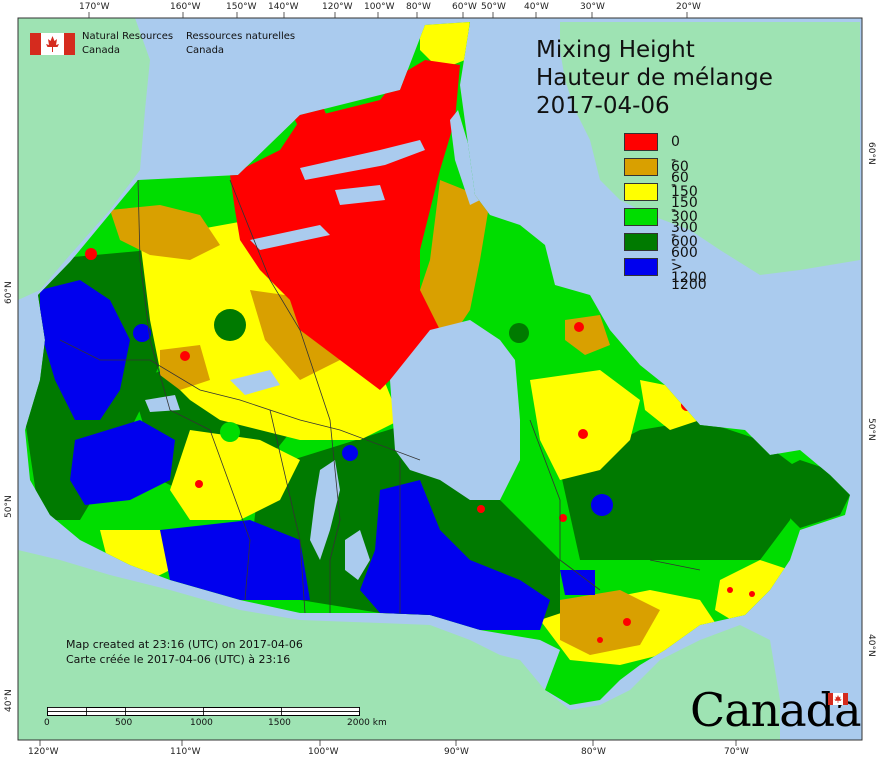 The width and height of the screenshot is (880, 760). Describe the element at coordinates (710, 148) in the screenshot. I see `greenland-land` at that location.